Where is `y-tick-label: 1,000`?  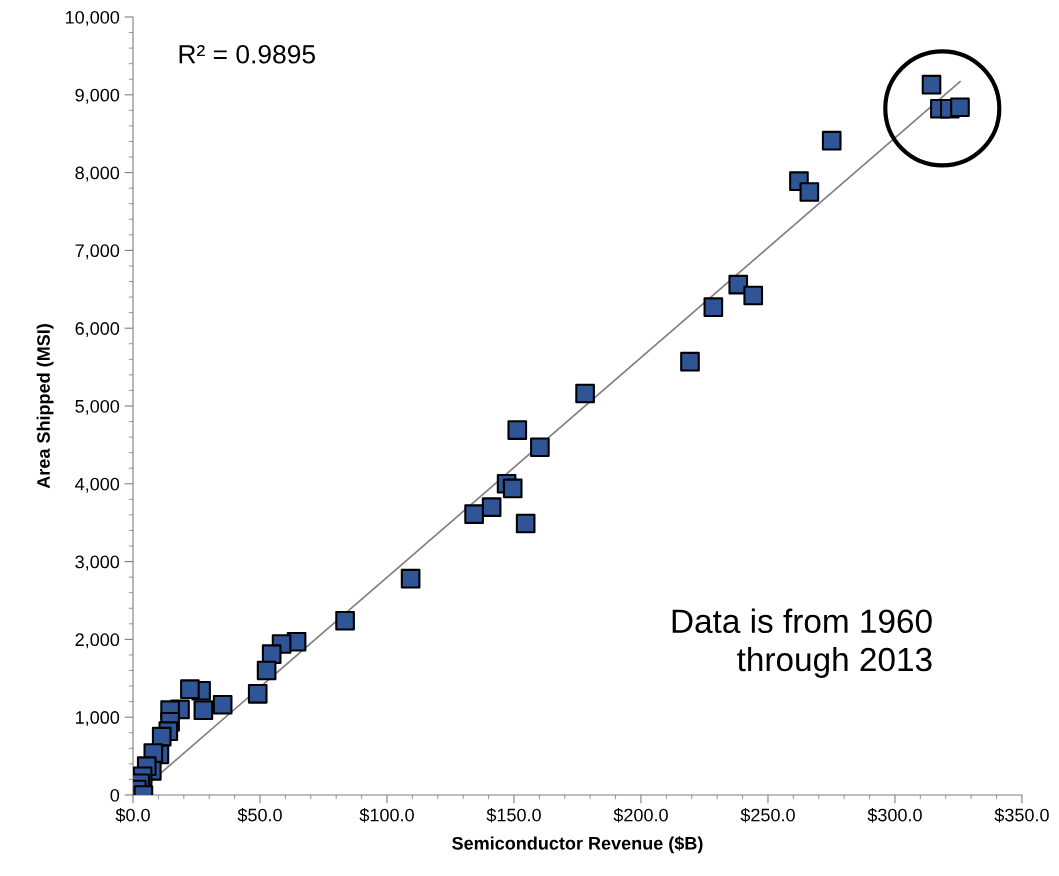 y-tick-label: 1,000 is located at coordinates (98, 719).